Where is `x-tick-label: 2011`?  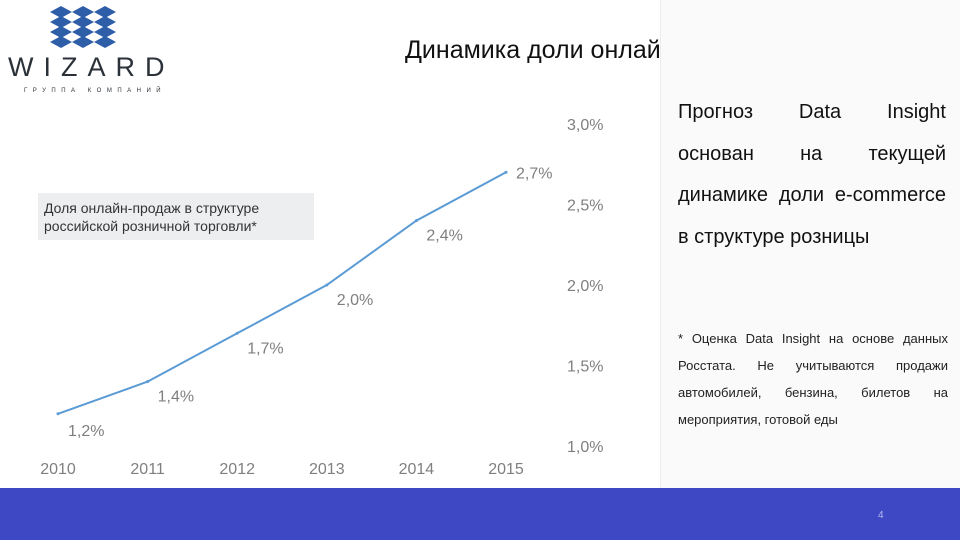
x-tick-label: 2011 is located at coordinates (147, 469).